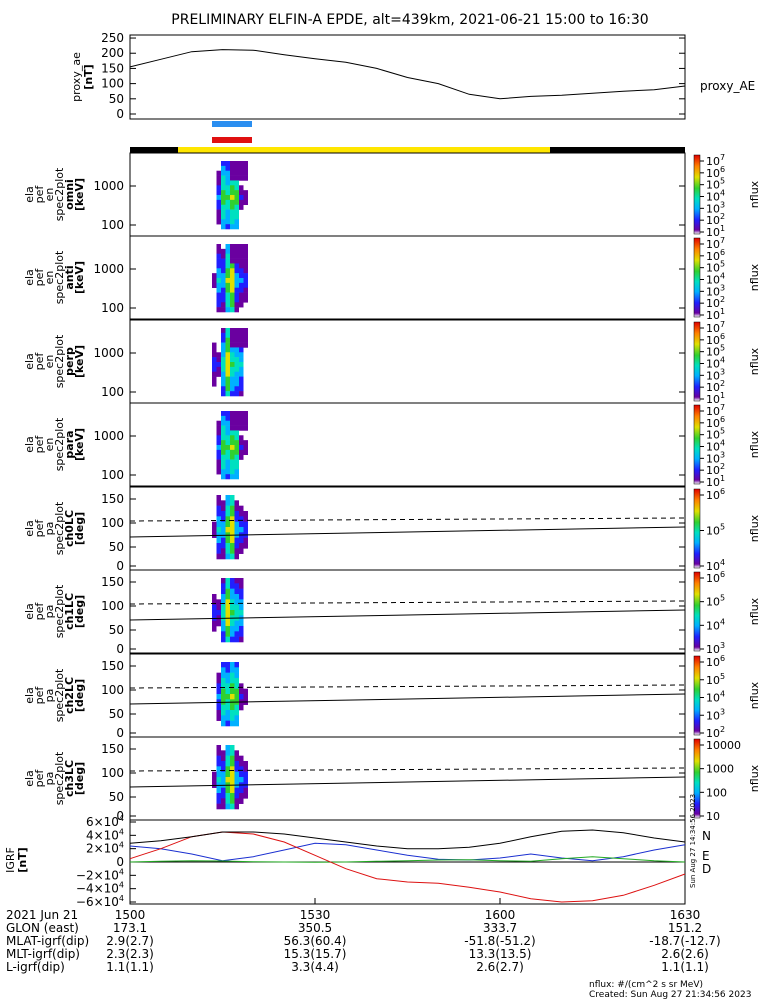 Image resolution: width=775 pixels, height=1000 pixels. Describe the element at coordinates (500, 915) in the screenshot. I see `footer-value: 1600` at that location.